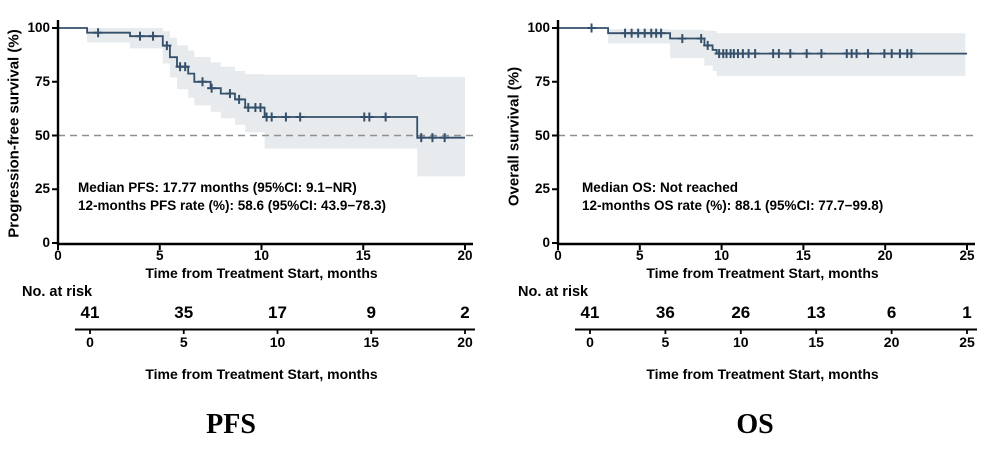 The image size is (996, 457). I want to click on os-x-axis-title: Time from Treatment Start, months, so click(762, 273).